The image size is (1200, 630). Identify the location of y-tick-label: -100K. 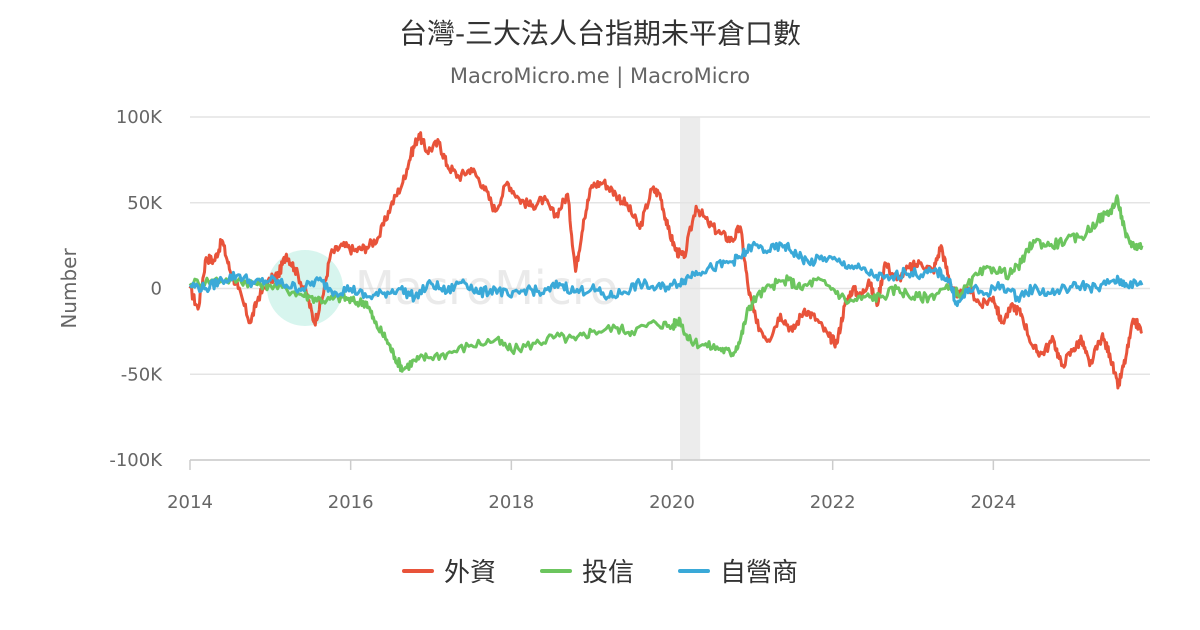
(136, 460).